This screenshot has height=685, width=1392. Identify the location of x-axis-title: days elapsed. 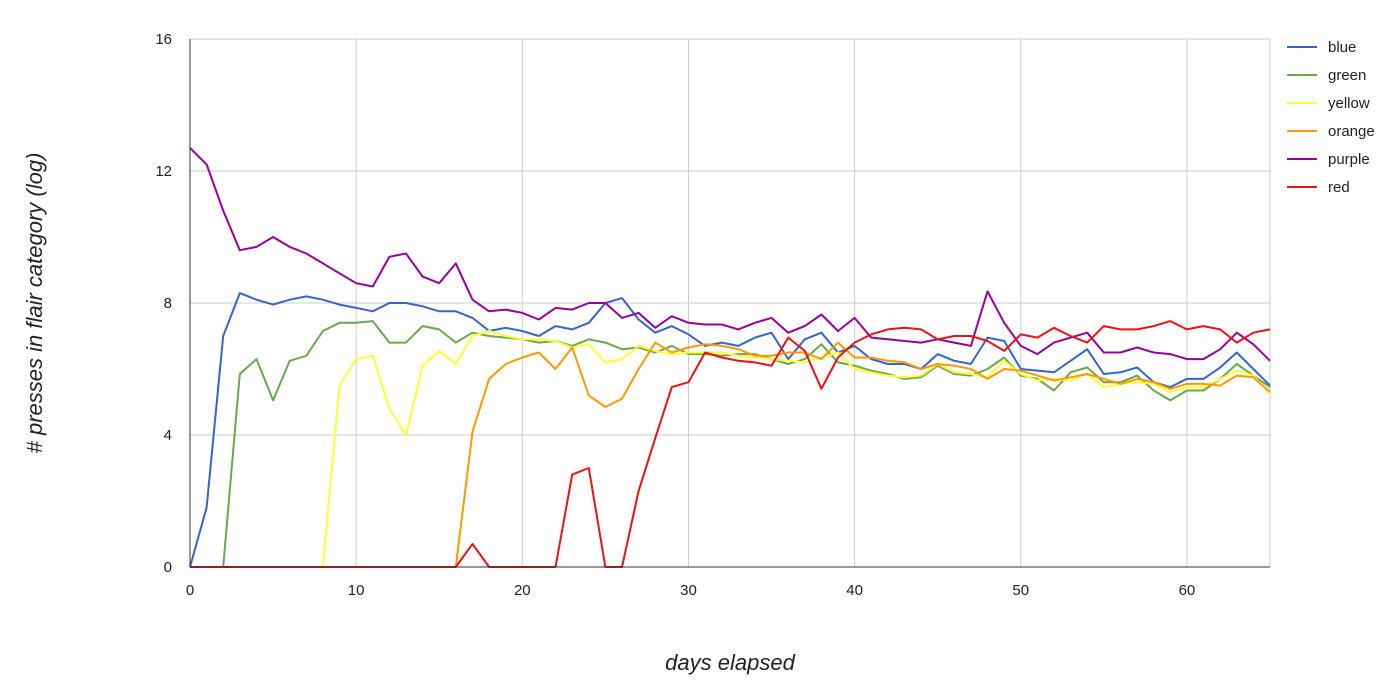
(730, 662).